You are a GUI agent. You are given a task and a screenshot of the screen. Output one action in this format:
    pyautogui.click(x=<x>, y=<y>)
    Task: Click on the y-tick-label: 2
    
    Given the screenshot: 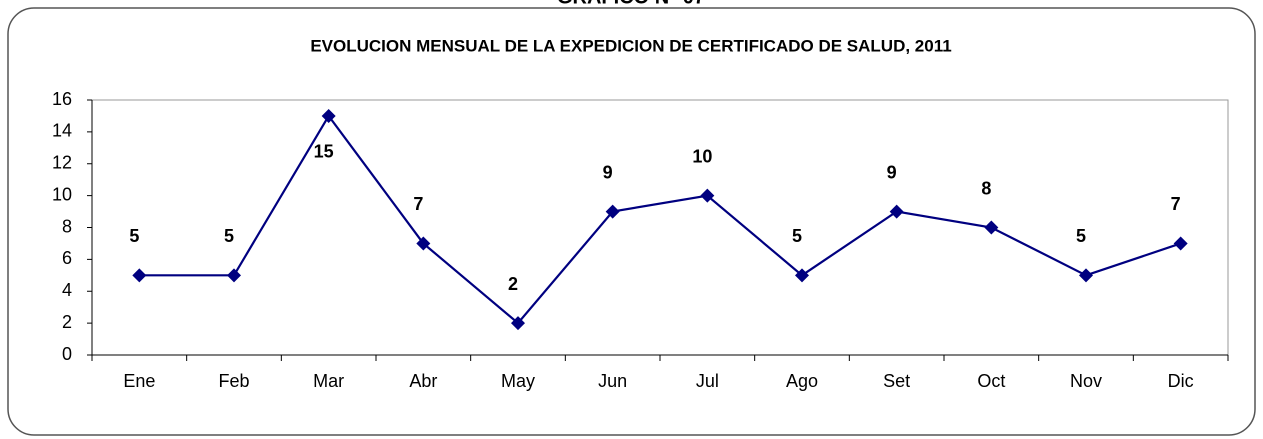 What is the action you would take?
    pyautogui.click(x=67, y=322)
    